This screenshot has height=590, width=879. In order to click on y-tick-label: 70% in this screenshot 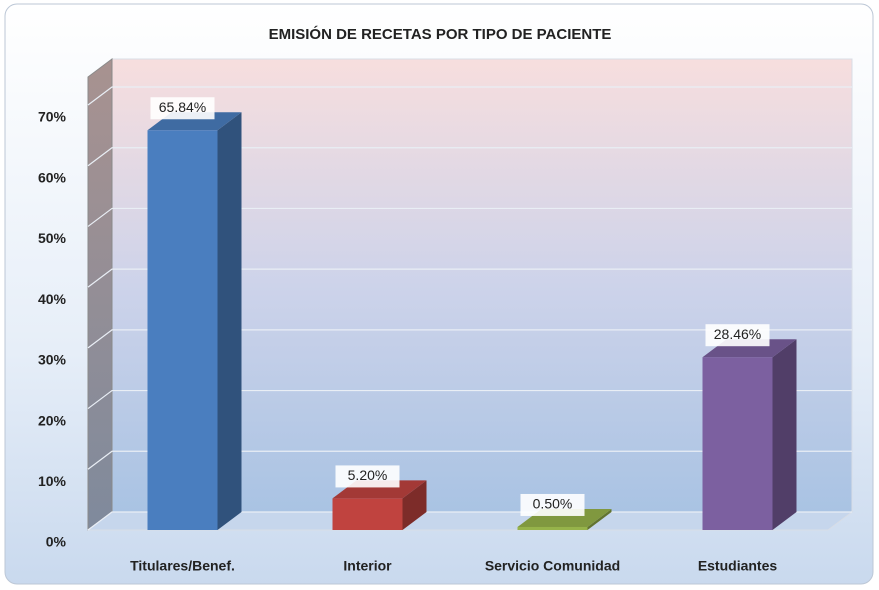, I will do `click(52, 117)`.